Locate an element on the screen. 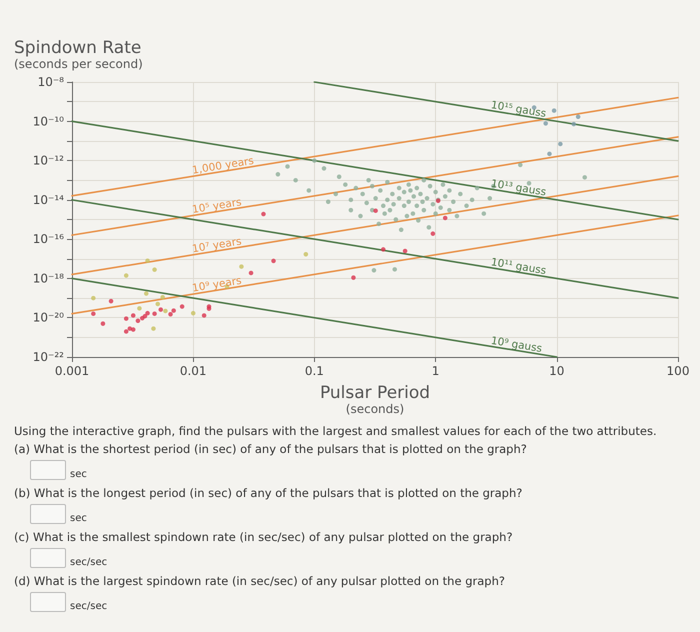 The image size is (700, 632). y-tick-label: 10⁻¹² is located at coordinates (48, 161).